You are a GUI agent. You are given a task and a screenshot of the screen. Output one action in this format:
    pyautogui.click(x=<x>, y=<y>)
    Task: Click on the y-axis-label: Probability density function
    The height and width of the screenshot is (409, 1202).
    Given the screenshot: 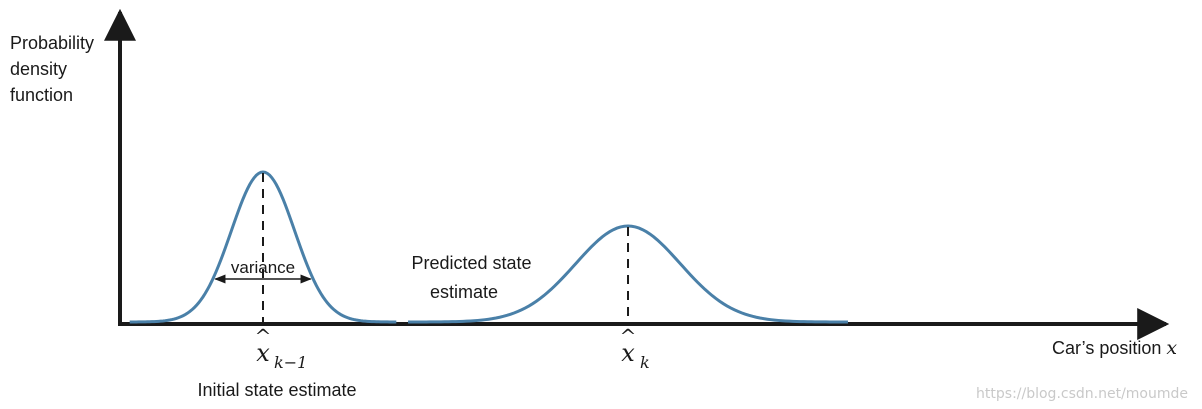 What is the action you would take?
    pyautogui.click(x=54, y=69)
    